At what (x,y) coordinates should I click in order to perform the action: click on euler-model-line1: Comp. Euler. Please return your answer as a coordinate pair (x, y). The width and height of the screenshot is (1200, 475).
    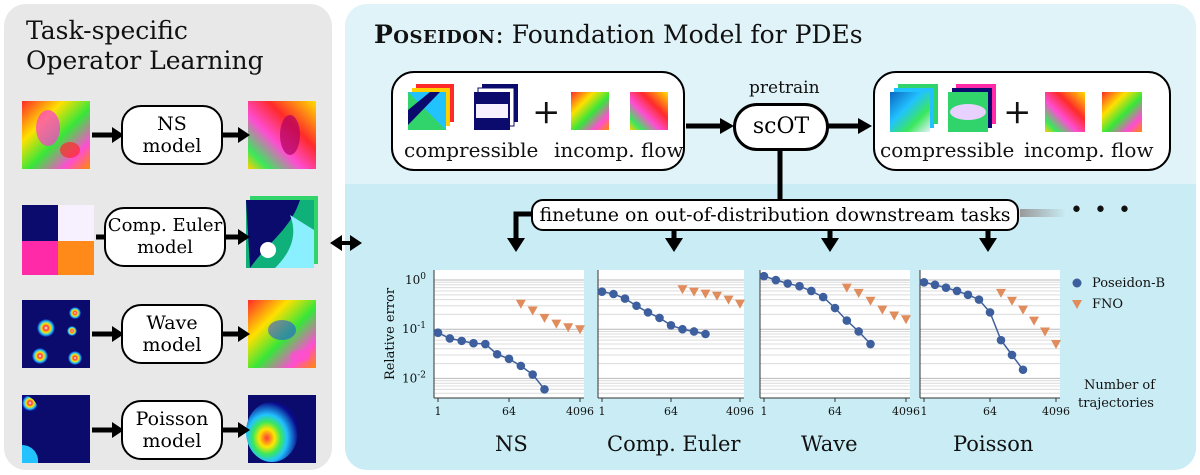
    Looking at the image, I should click on (165, 225).